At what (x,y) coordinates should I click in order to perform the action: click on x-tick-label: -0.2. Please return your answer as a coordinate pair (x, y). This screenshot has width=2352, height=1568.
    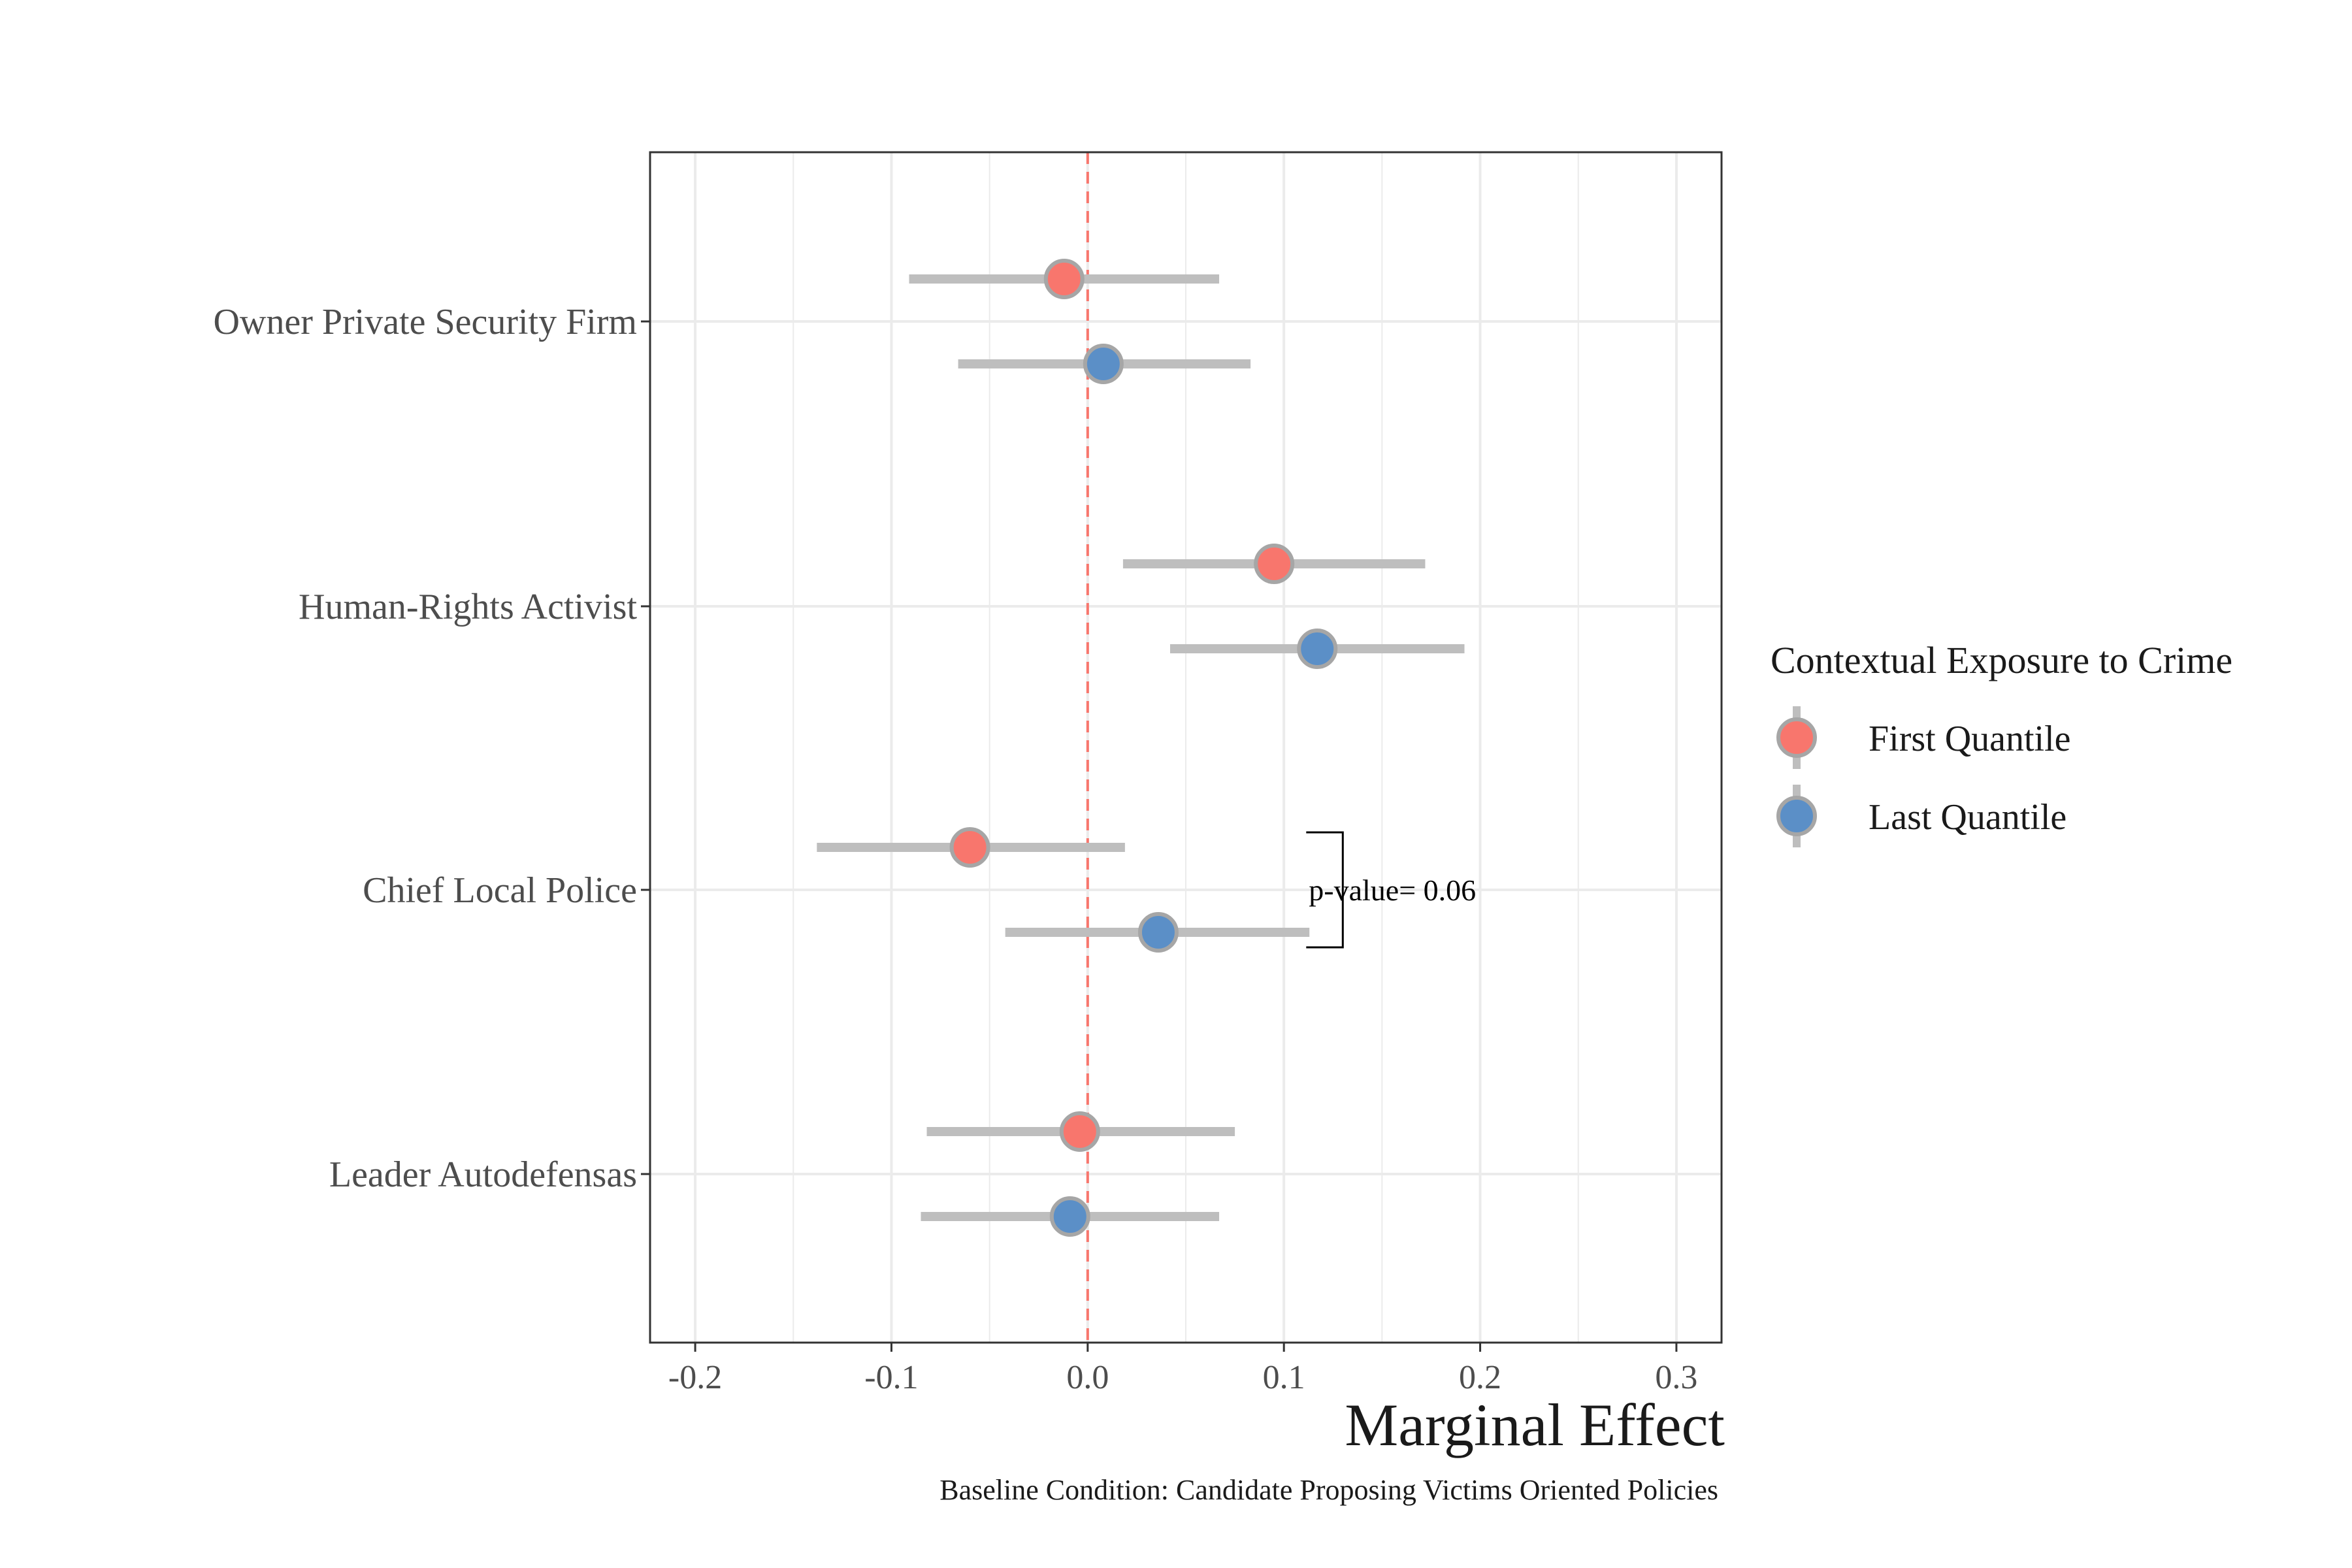
    Looking at the image, I should click on (695, 1377).